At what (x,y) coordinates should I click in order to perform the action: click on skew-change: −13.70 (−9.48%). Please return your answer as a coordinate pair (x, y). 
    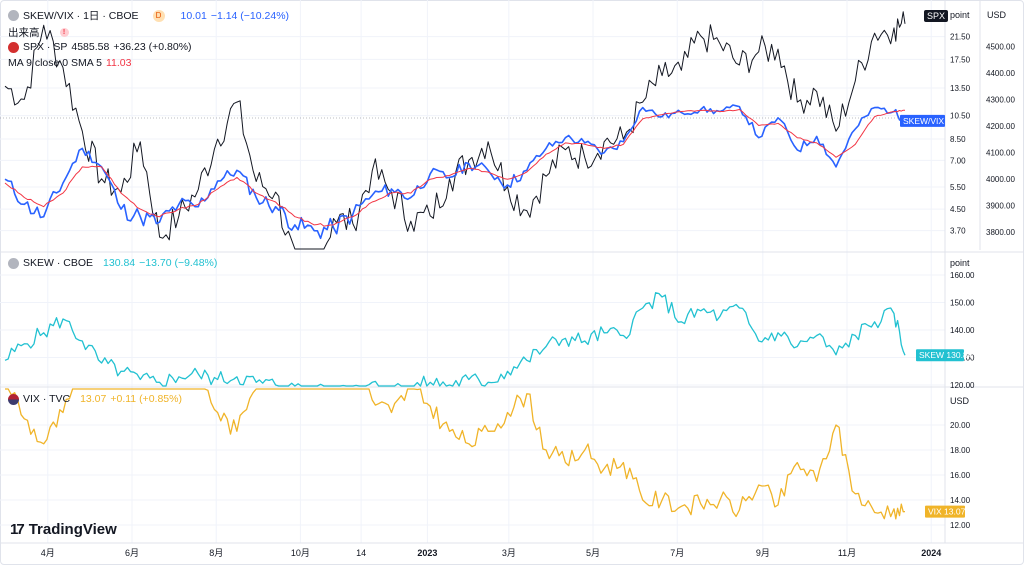
    Looking at the image, I should click on (178, 263).